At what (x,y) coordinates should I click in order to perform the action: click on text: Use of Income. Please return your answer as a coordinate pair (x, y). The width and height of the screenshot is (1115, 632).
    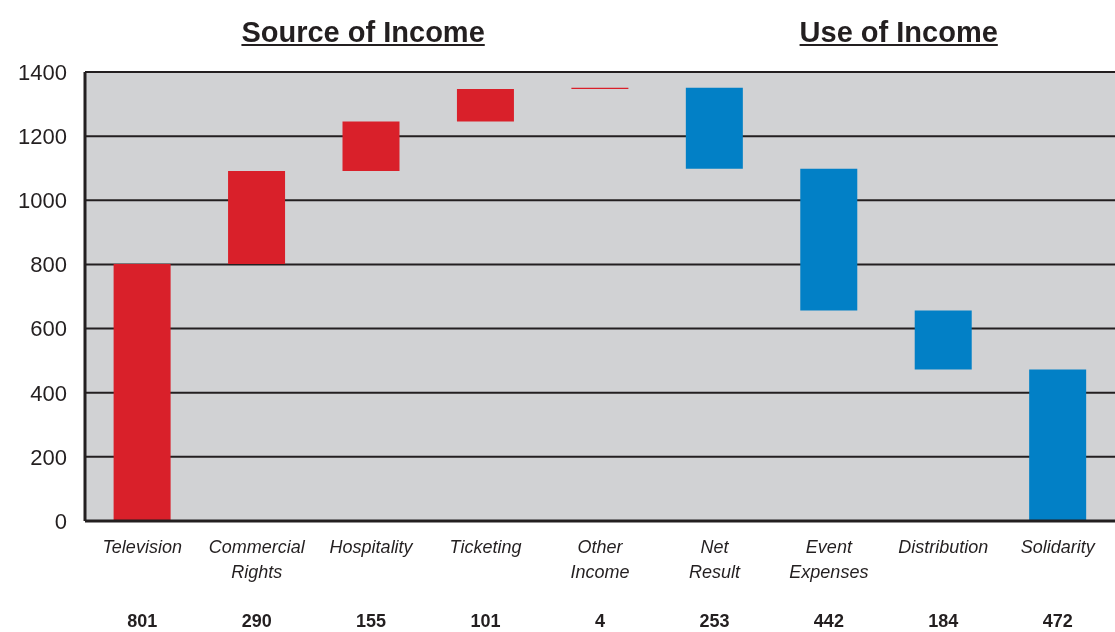
    Looking at the image, I should click on (898, 32).